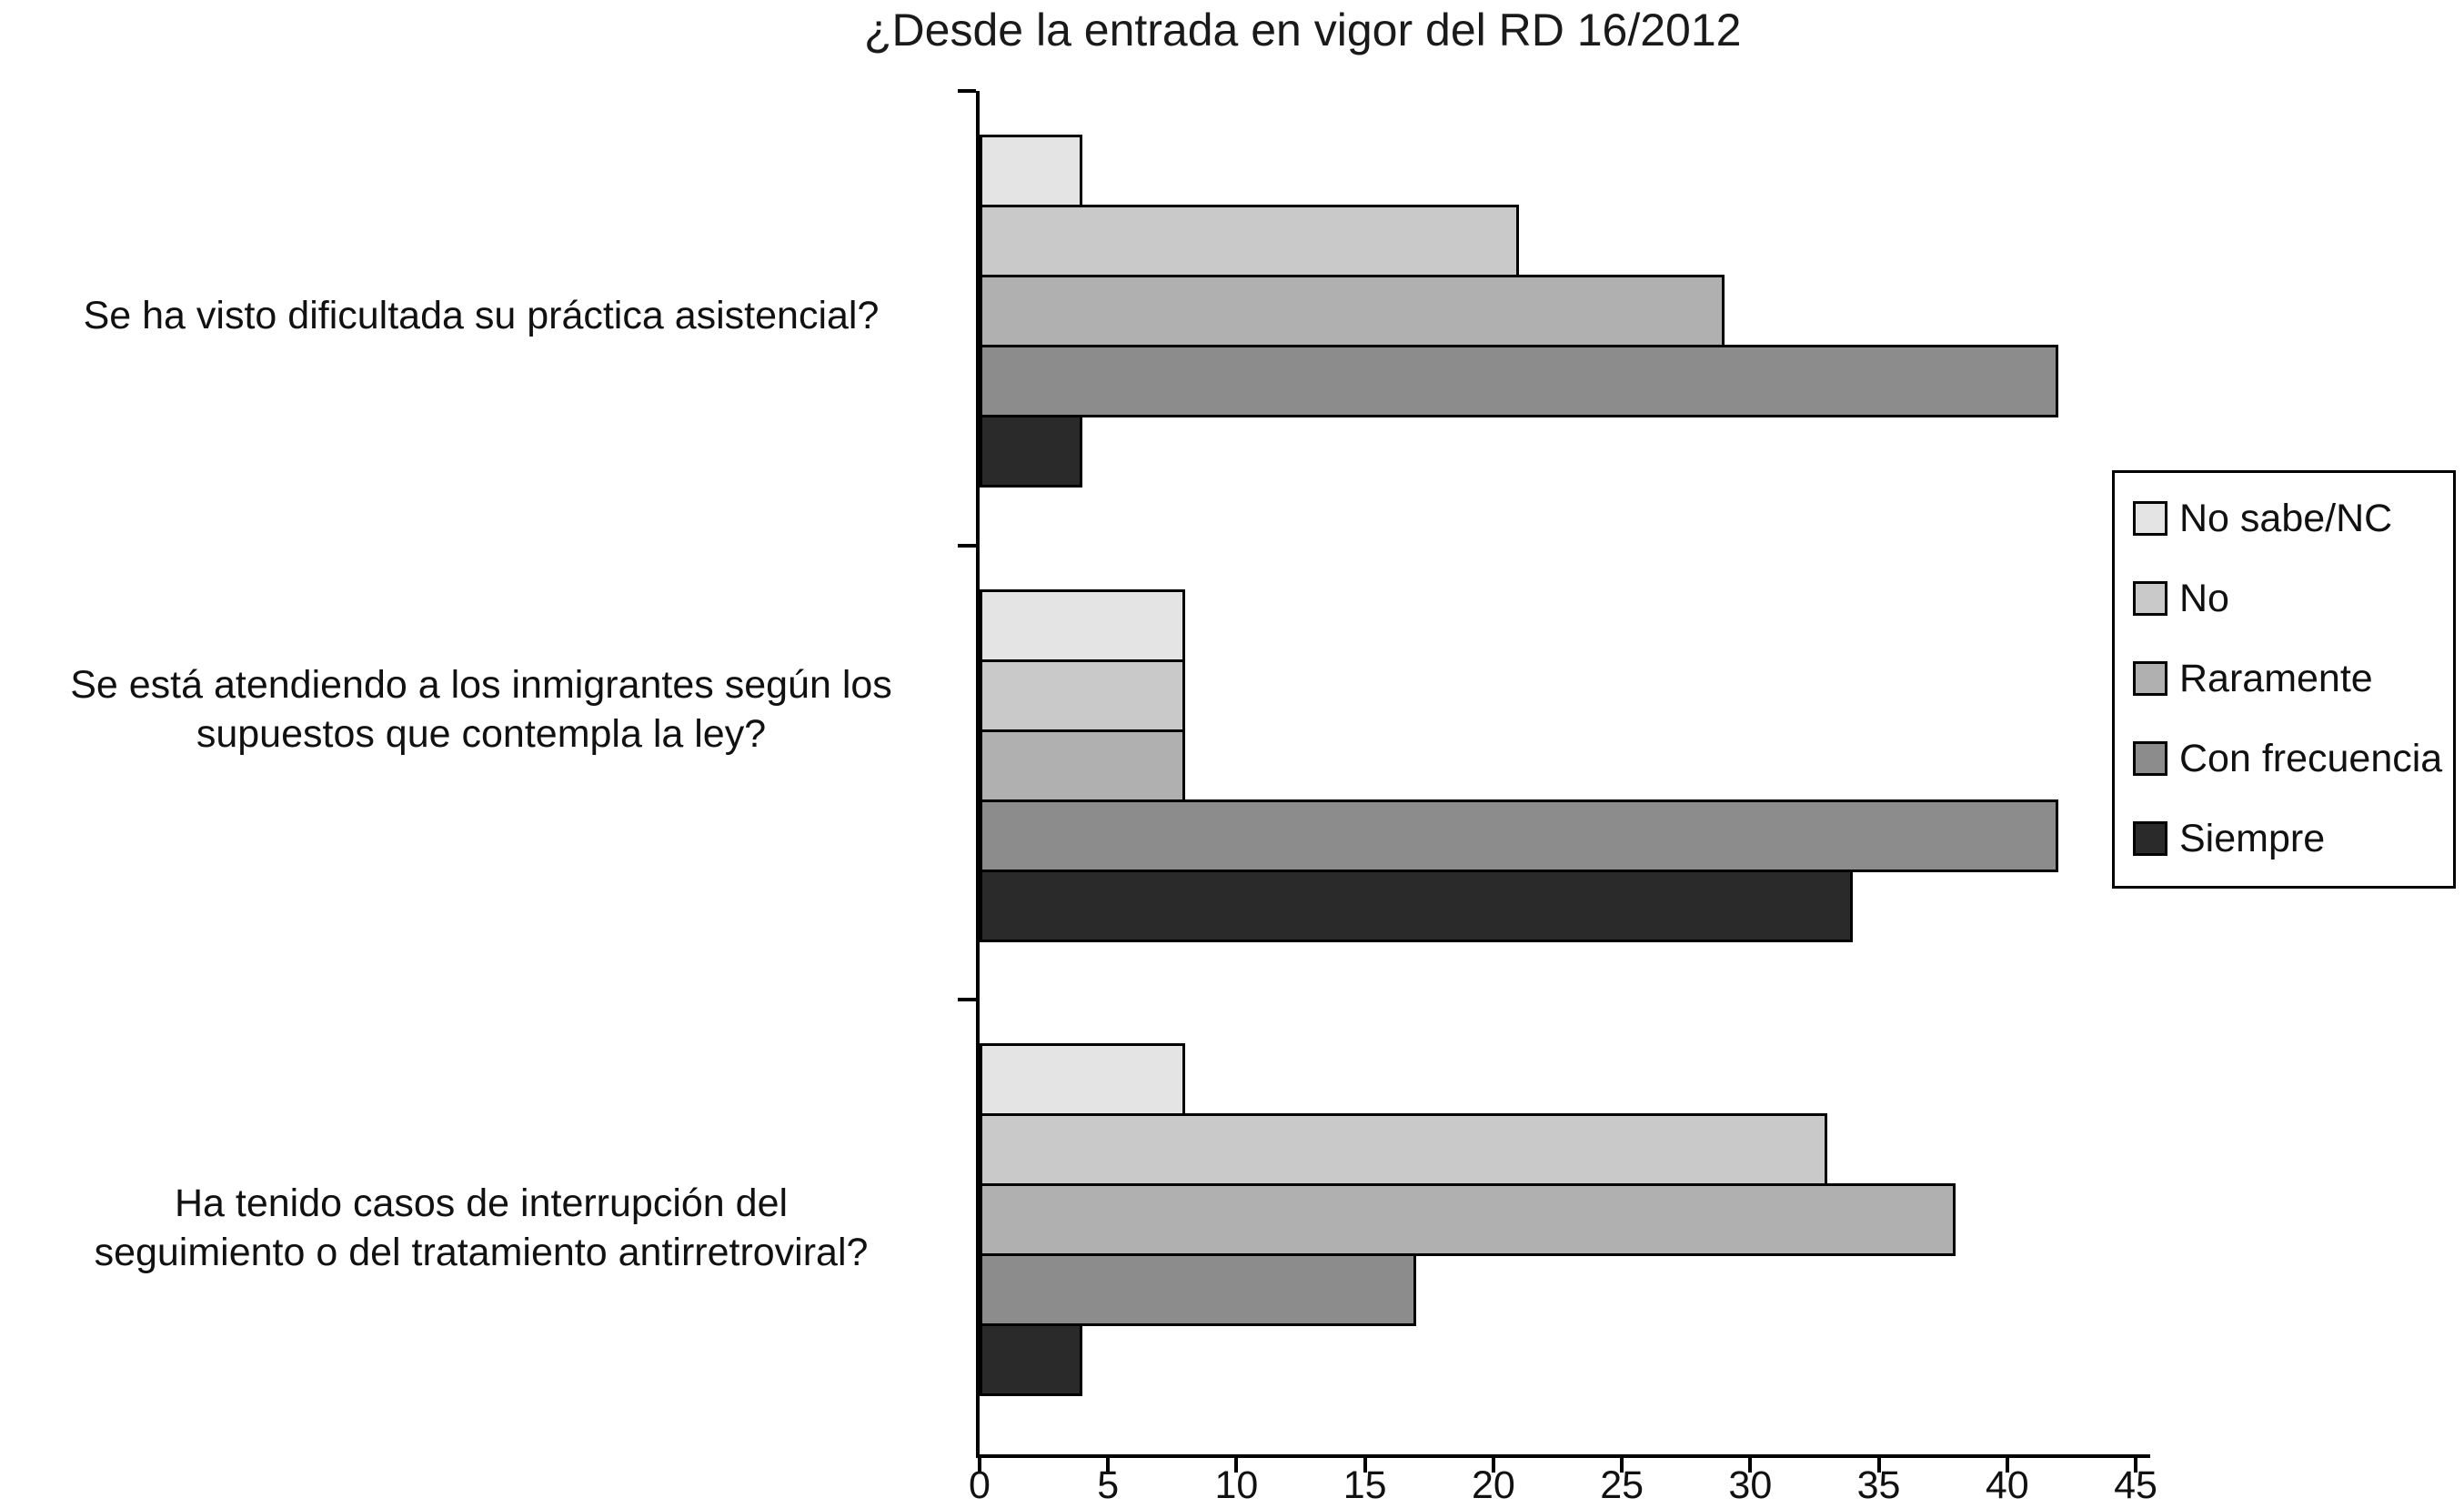 Image resolution: width=2464 pixels, height=1508 pixels. What do you see at coordinates (2276, 678) in the screenshot?
I see `legend-label: Raramente` at bounding box center [2276, 678].